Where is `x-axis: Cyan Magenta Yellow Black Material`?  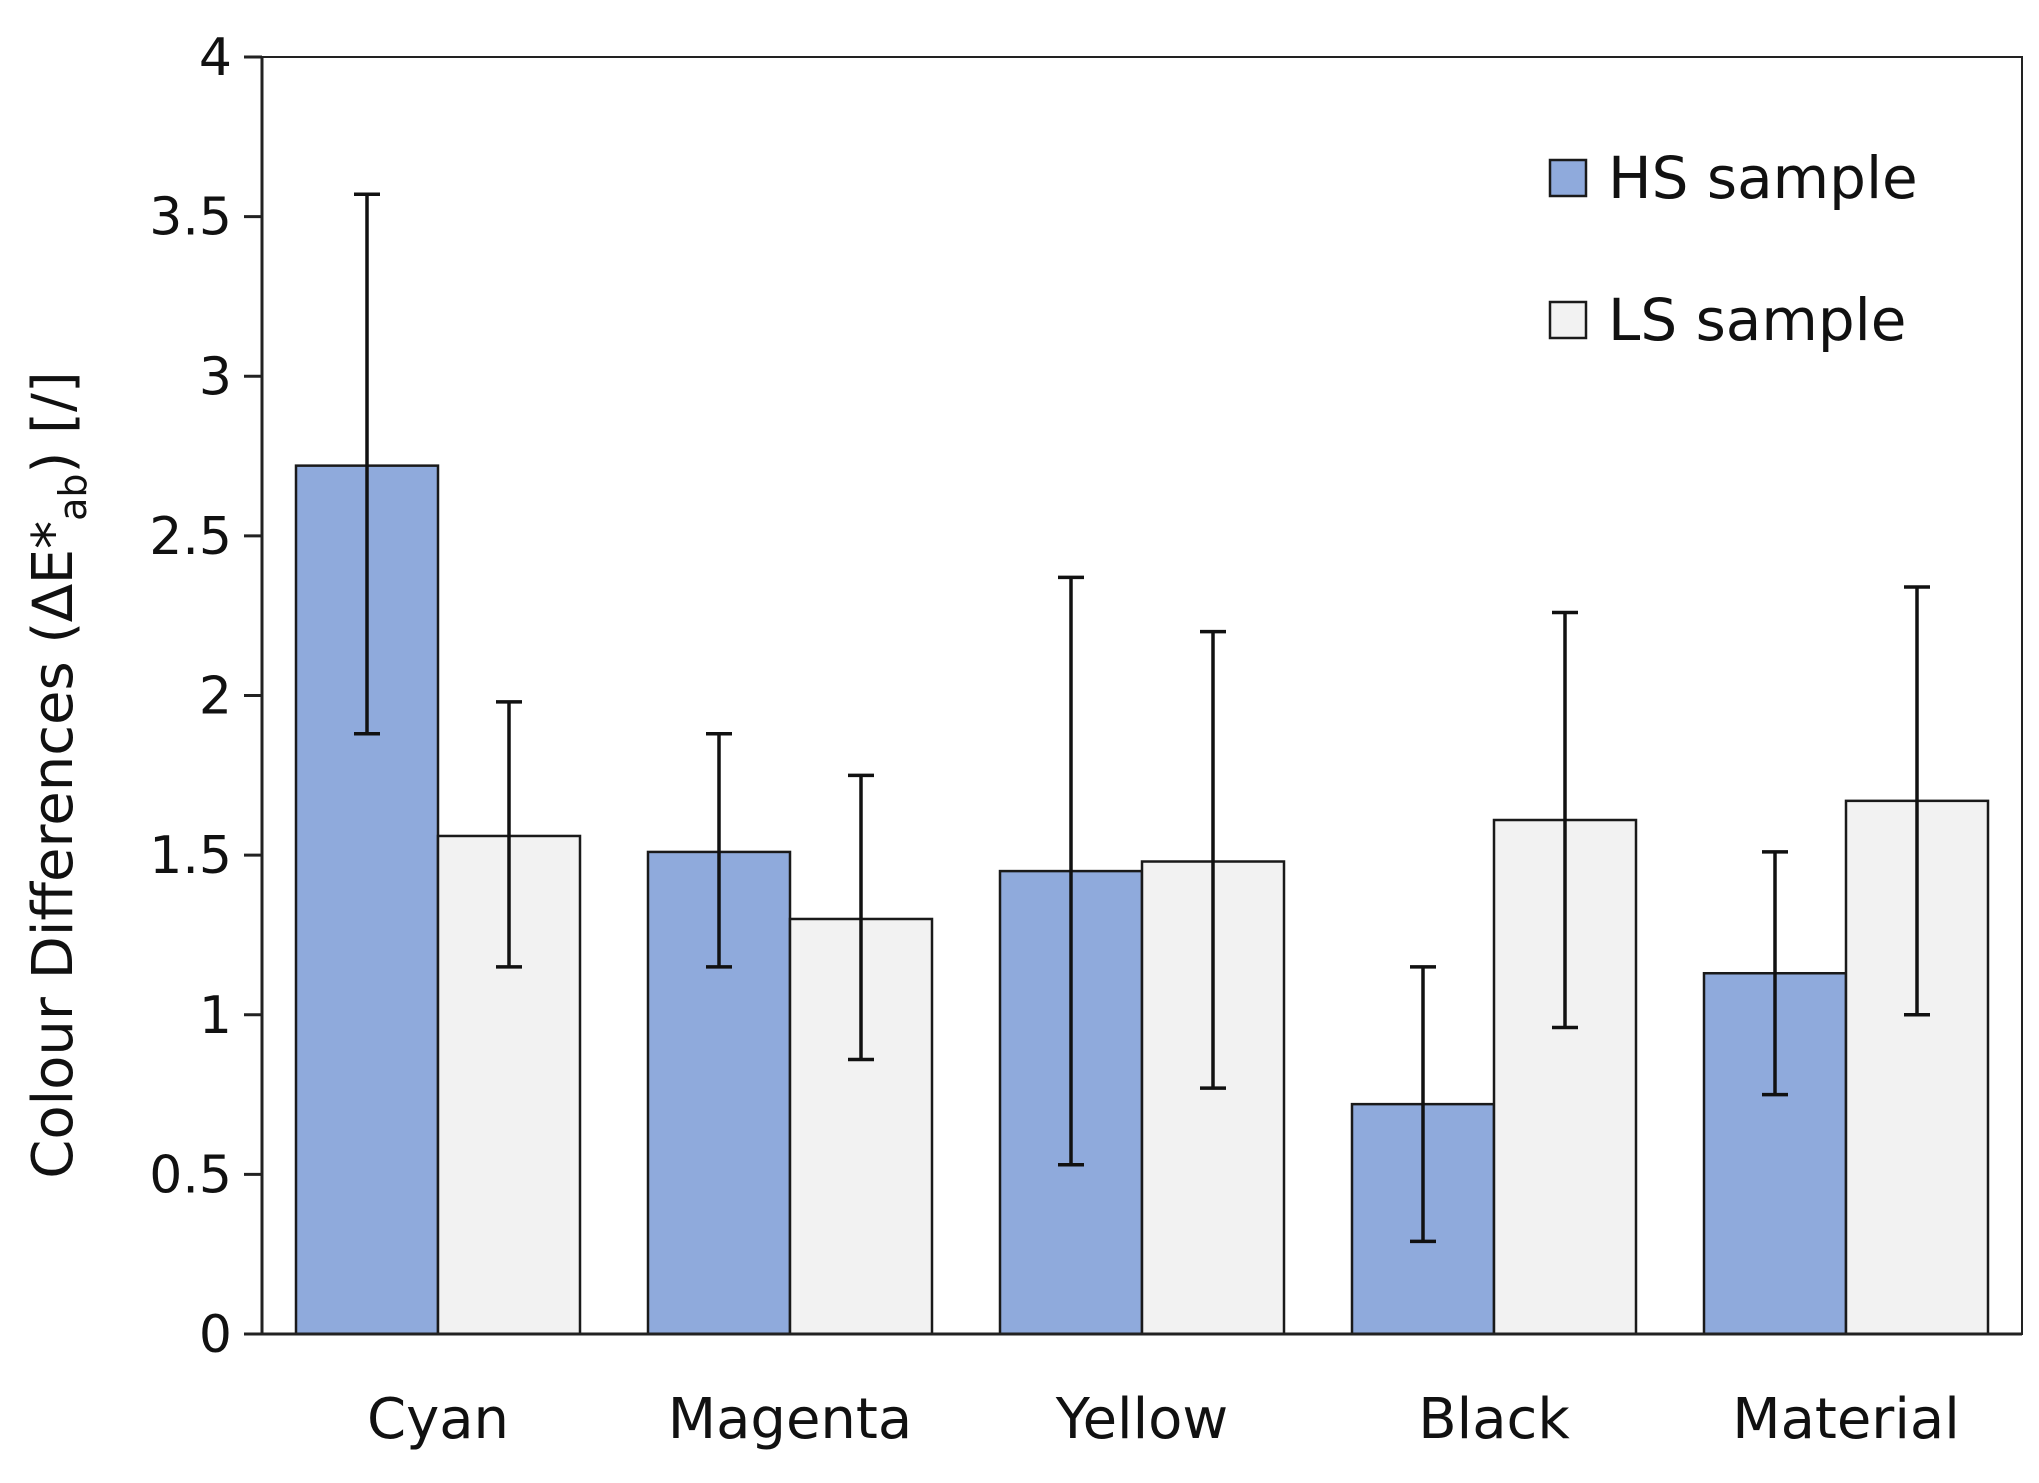
x-axis: Cyan Magenta Yellow Black Material is located at coordinates (1142, 1392).